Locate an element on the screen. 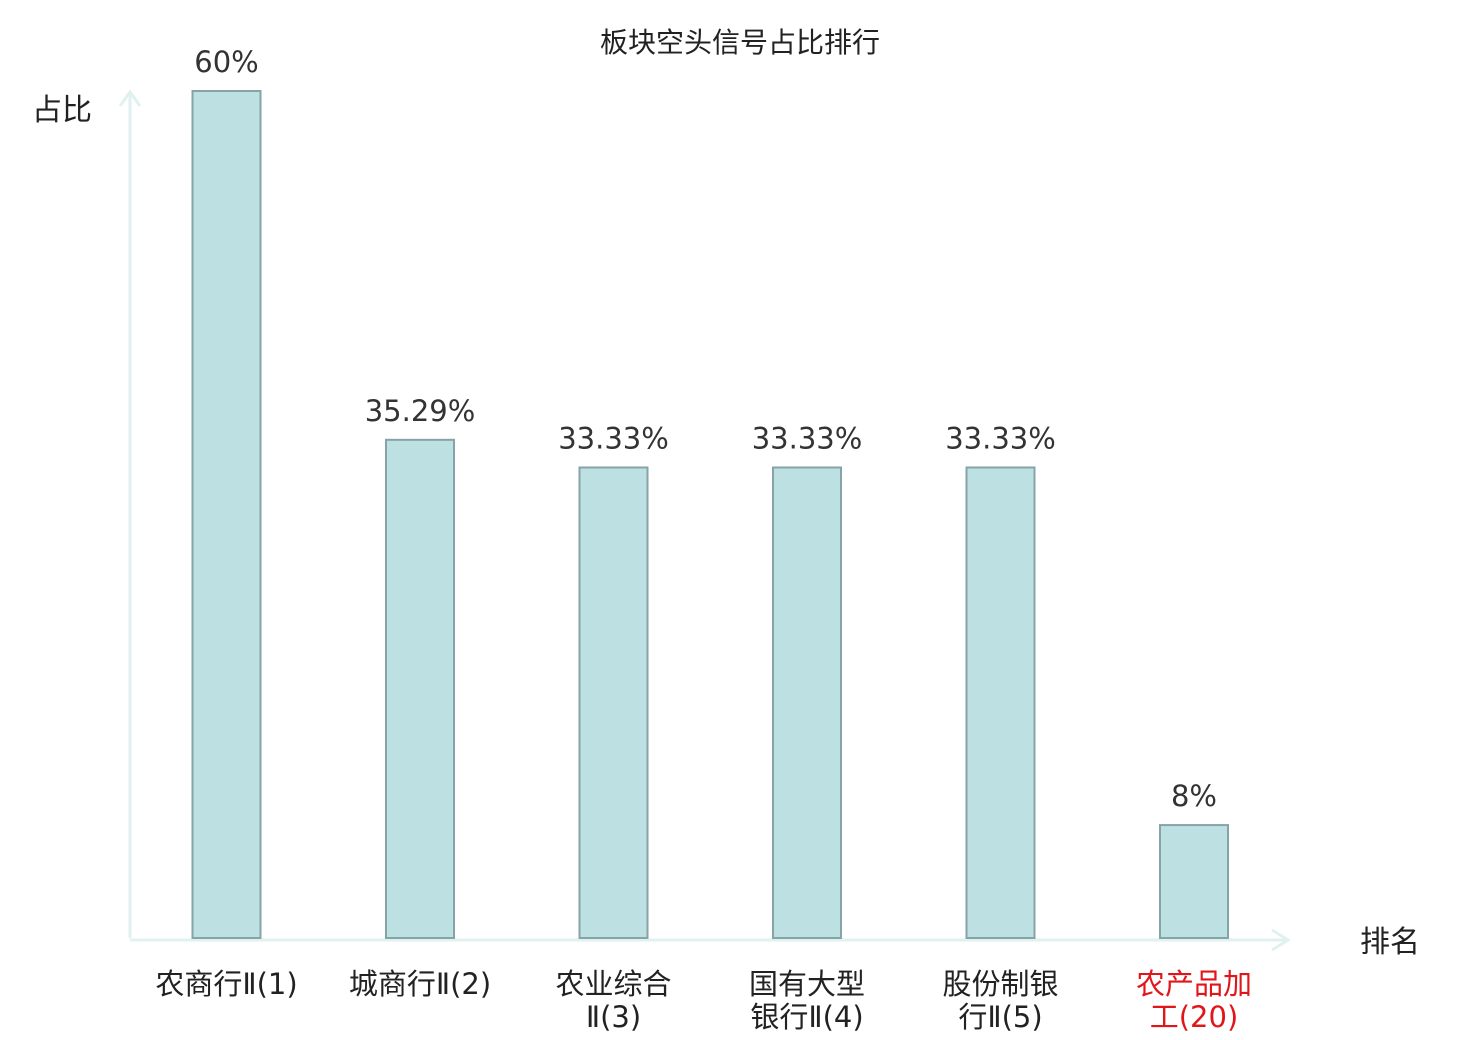 The width and height of the screenshot is (1480, 1040). value-label-1: 60% is located at coordinates (226, 62).